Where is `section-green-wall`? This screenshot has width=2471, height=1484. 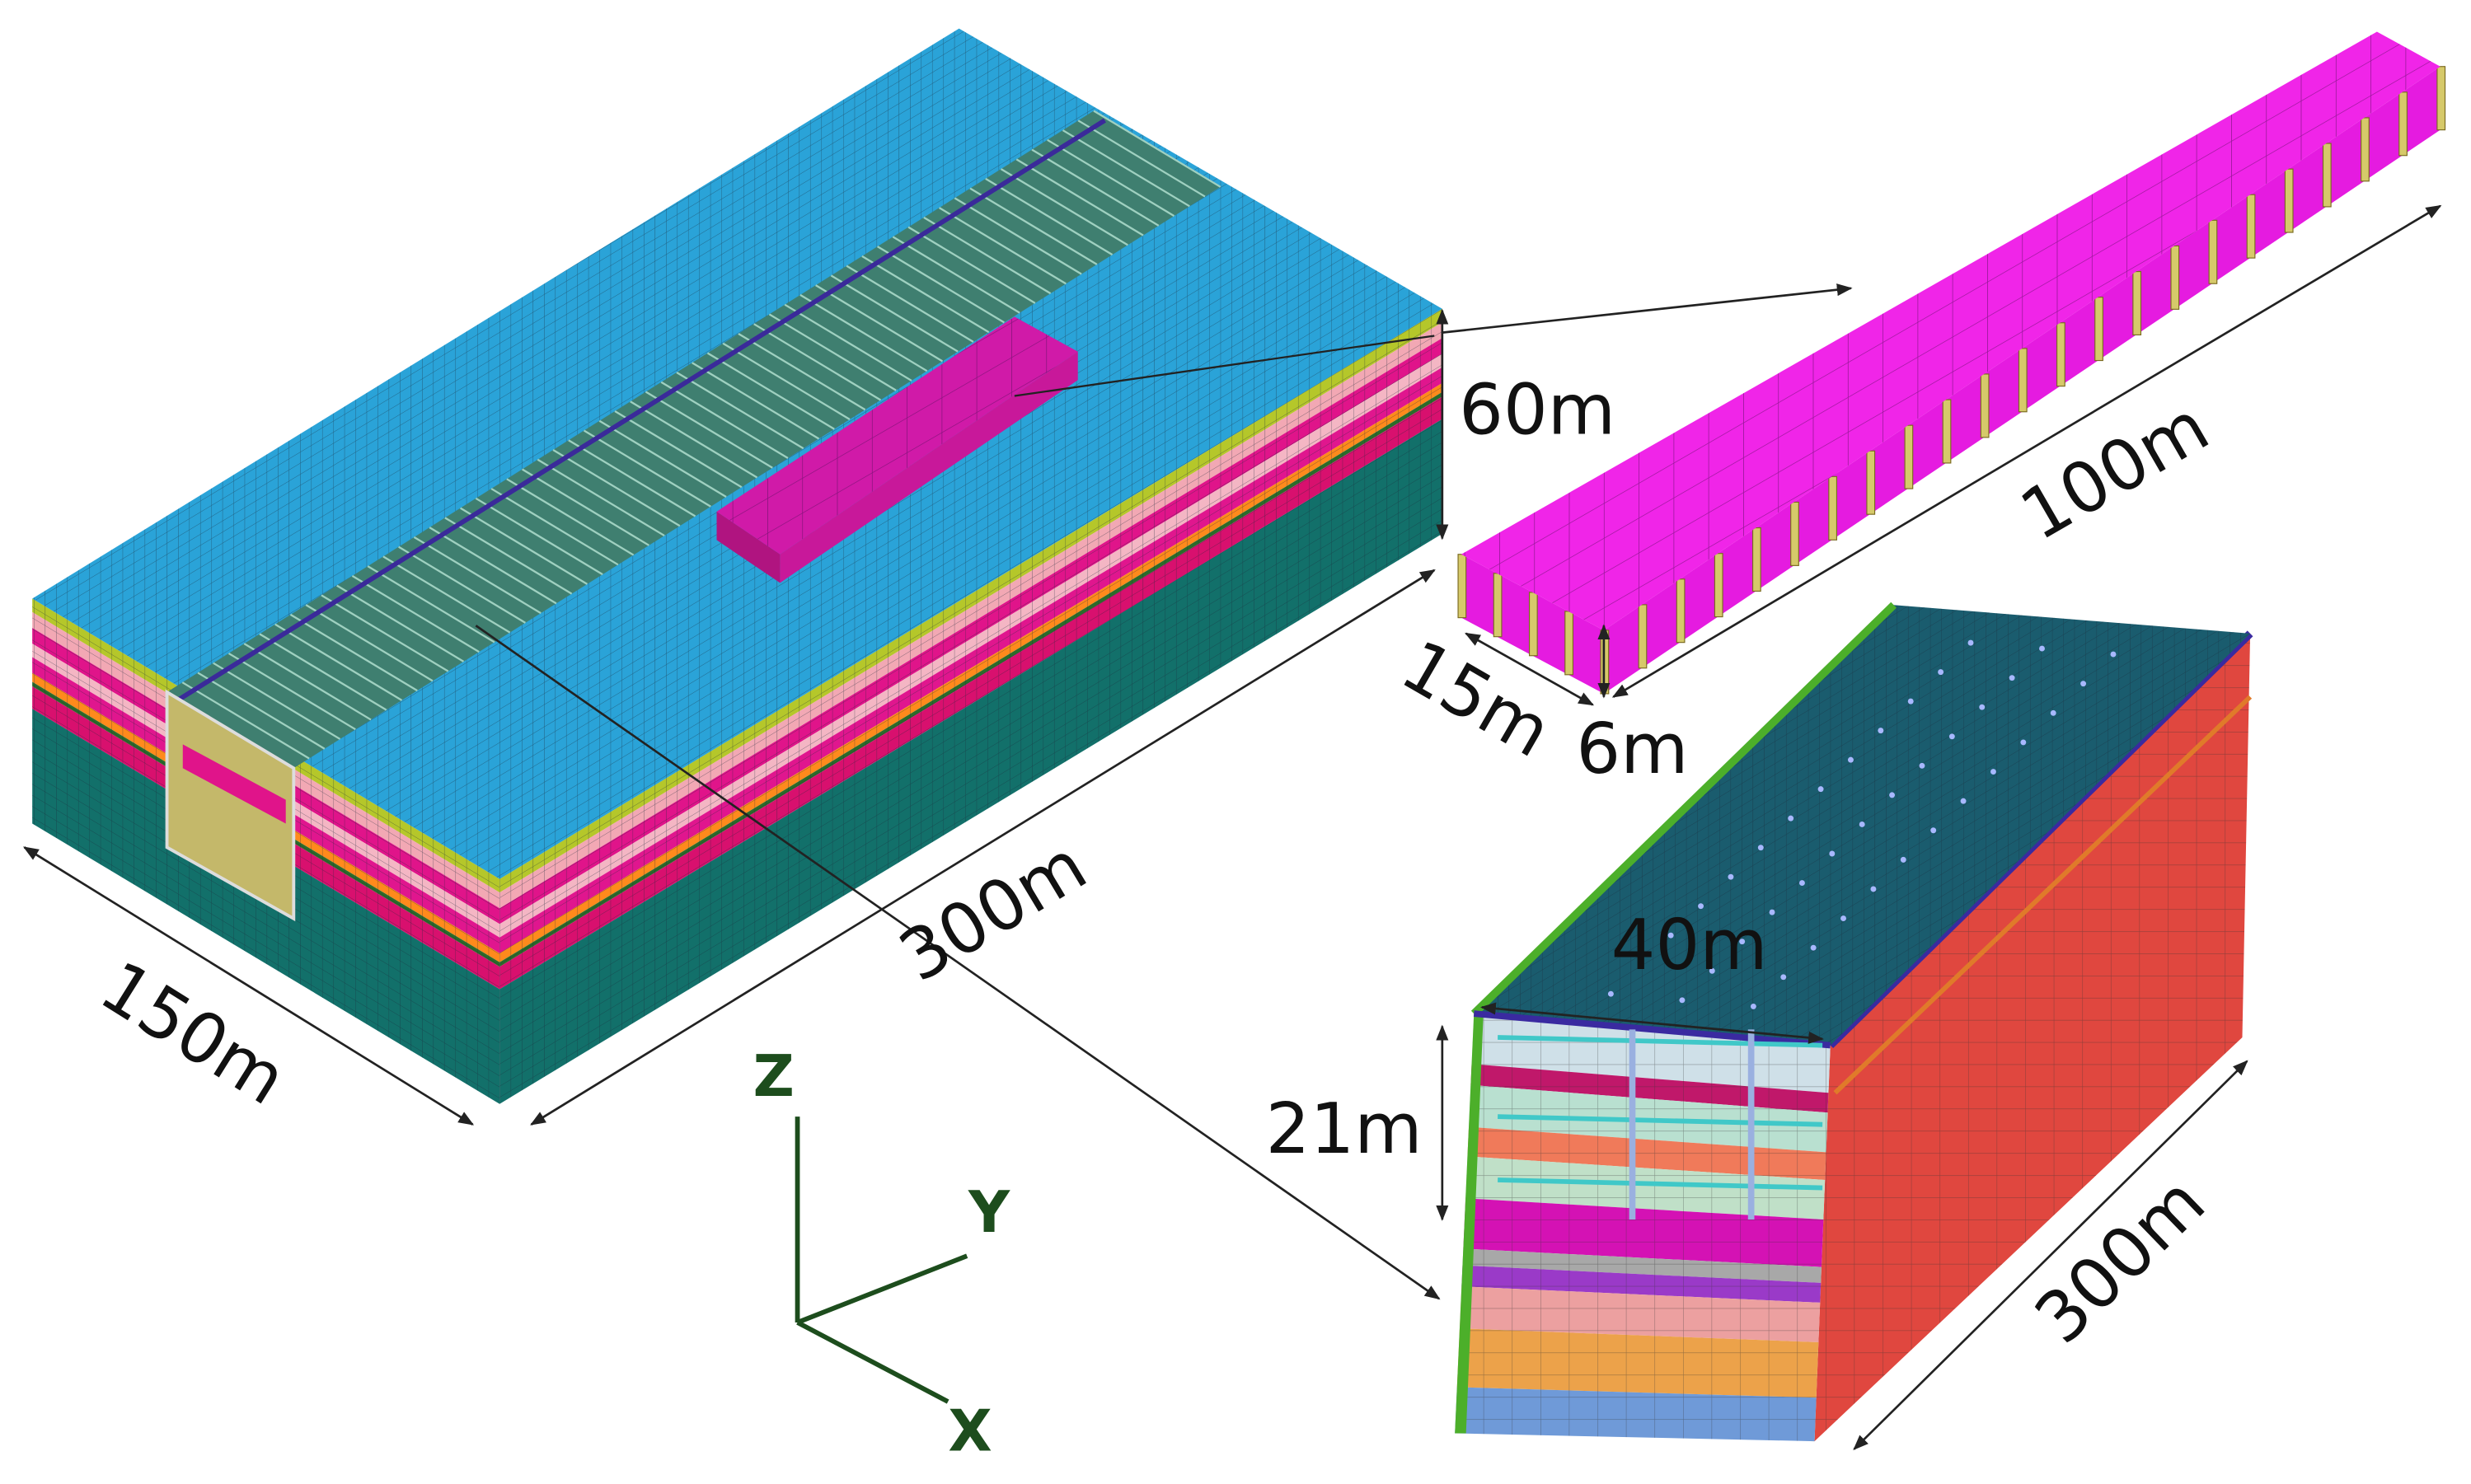 section-green-wall is located at coordinates (1469, 1224).